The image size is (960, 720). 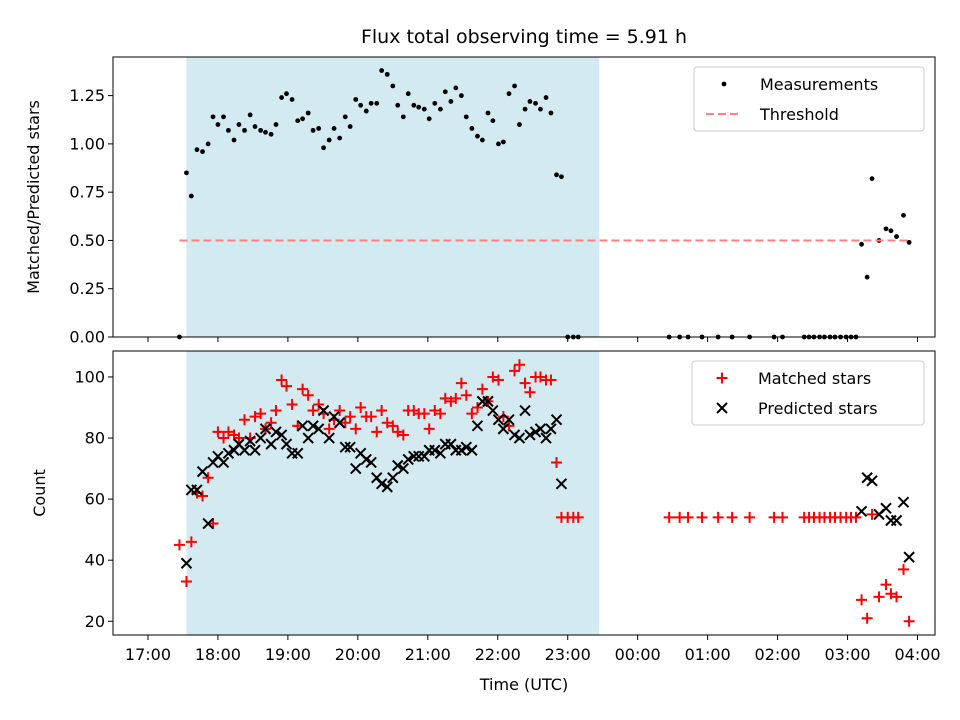 I want to click on bottom-y-ticks: 20 40 60 80 100, so click(x=93, y=499).